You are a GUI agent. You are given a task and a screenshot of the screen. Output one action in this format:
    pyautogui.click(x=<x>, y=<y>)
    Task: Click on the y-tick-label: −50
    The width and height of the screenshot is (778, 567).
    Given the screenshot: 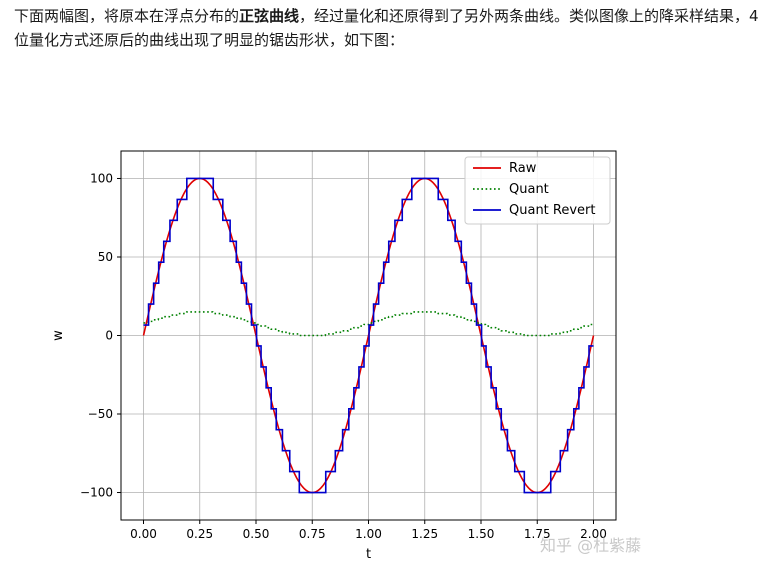 What is the action you would take?
    pyautogui.click(x=100, y=414)
    